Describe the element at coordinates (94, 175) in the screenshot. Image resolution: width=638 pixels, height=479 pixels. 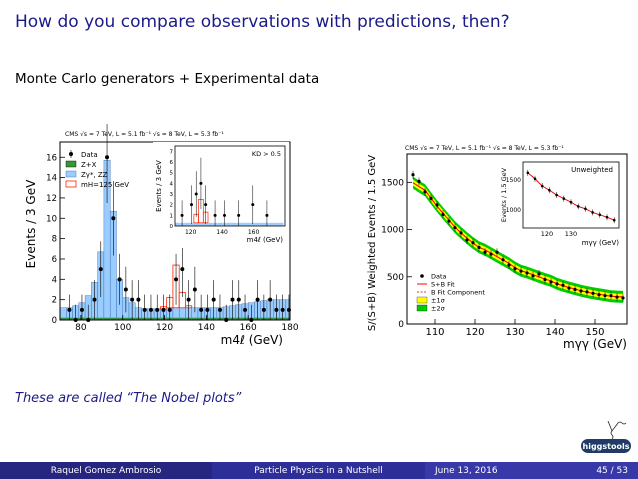
I see `legend-zz-label: Zγ*, ZZ` at that location.